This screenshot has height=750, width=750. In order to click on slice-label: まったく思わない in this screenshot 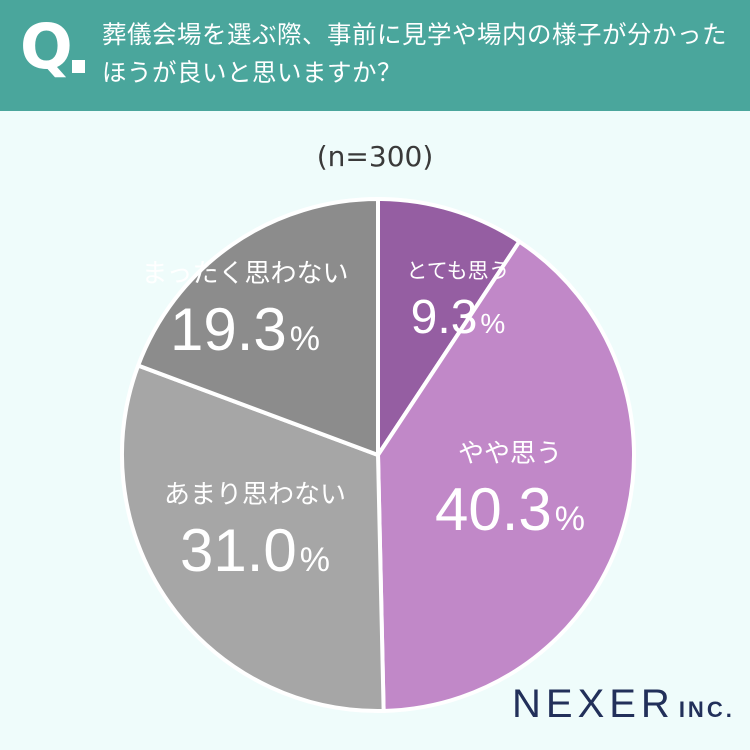, I will do `click(245, 274)`.